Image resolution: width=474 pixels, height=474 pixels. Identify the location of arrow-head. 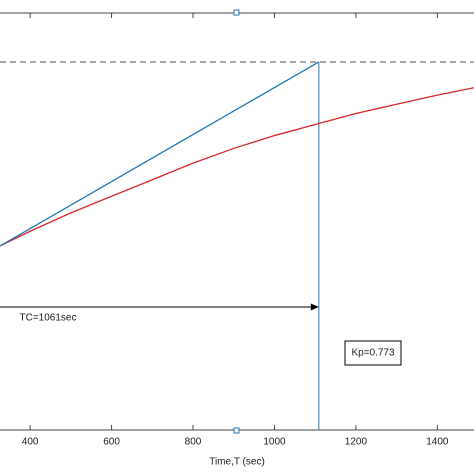
(314, 307).